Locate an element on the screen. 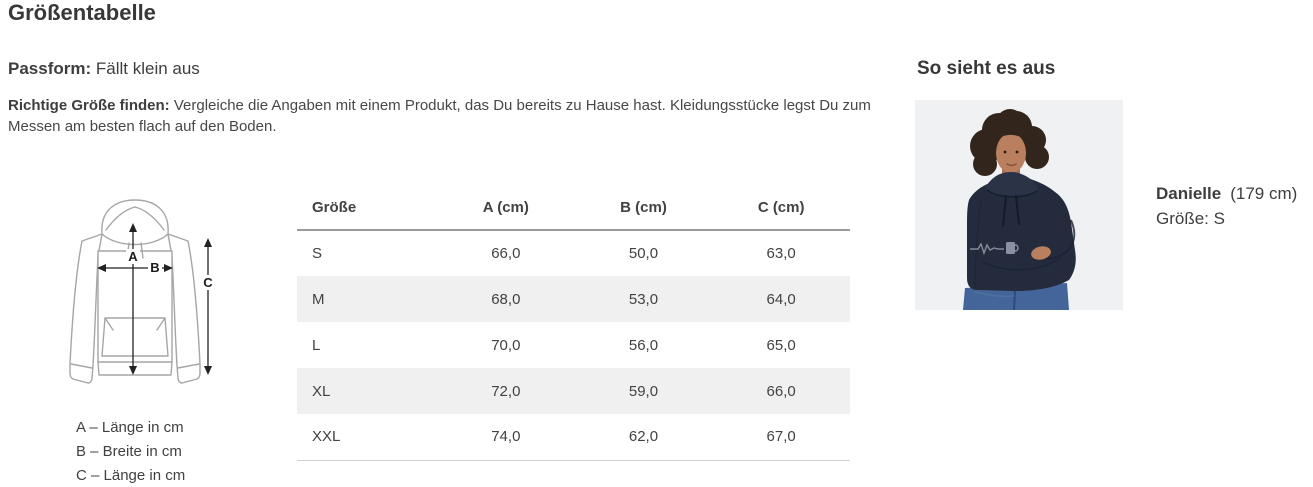  table-header-row: Größe A (cm) B (cm) C (cm) is located at coordinates (573, 208).